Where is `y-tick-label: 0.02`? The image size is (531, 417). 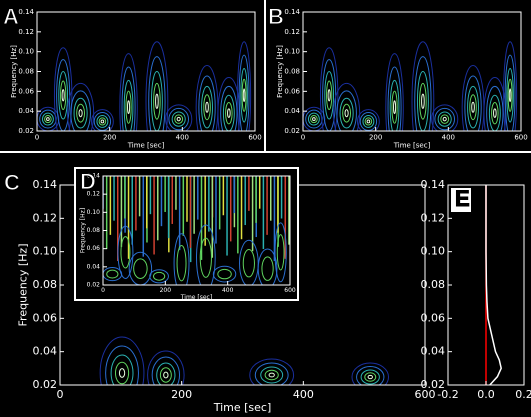
y-tick-label: 0.02 is located at coordinates (292, 131).